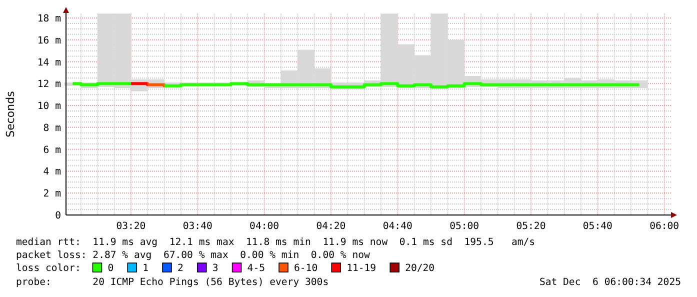  I want to click on y-tick-label: 2 m, so click(52, 194).